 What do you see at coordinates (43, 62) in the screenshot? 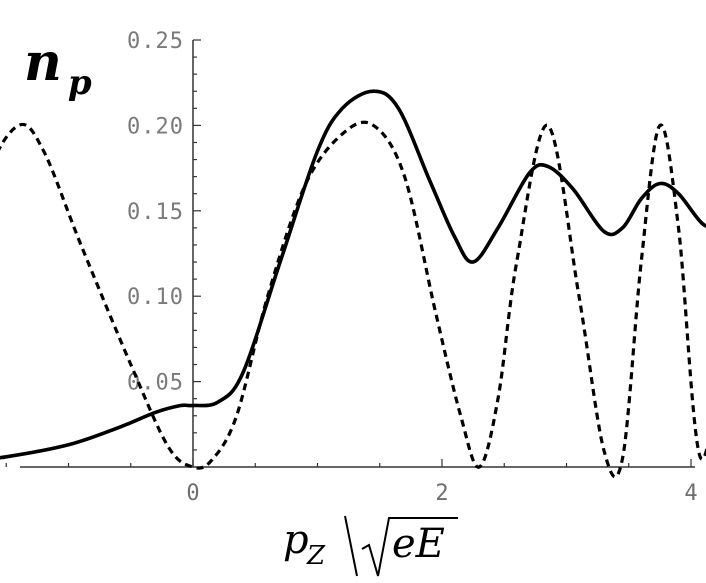
I see `y-axis-label-main: n` at bounding box center [43, 62].